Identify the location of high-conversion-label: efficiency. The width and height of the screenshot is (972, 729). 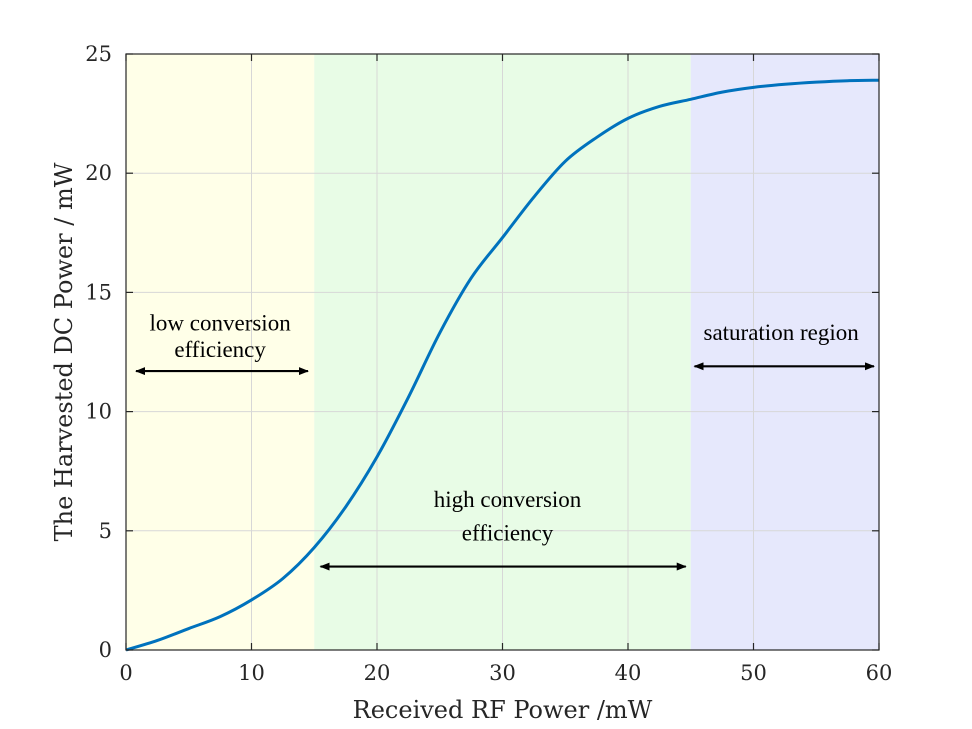
(508, 532).